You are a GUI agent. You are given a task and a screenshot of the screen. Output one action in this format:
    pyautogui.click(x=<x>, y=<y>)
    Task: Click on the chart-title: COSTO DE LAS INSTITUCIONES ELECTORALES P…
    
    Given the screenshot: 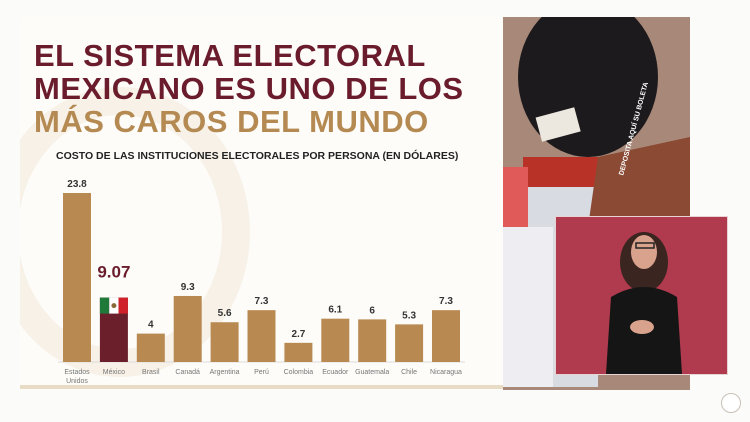 What is the action you would take?
    pyautogui.click(x=257, y=156)
    